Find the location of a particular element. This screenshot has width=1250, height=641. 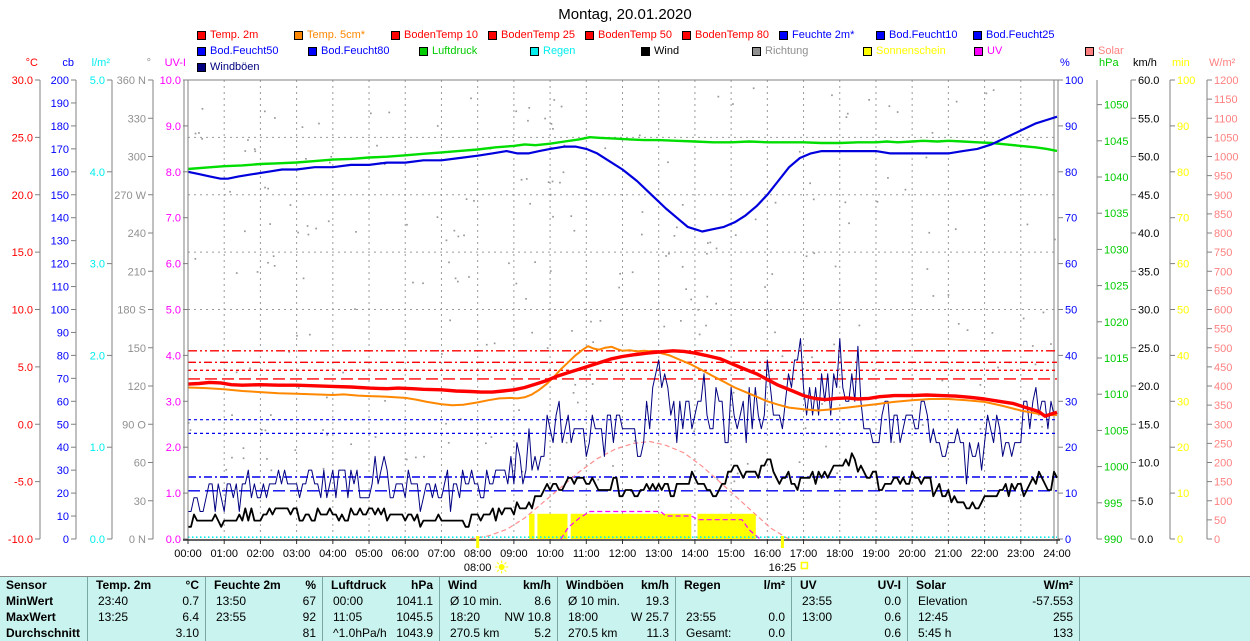

axis-tick-label: 25.0 is located at coordinates (22, 138).